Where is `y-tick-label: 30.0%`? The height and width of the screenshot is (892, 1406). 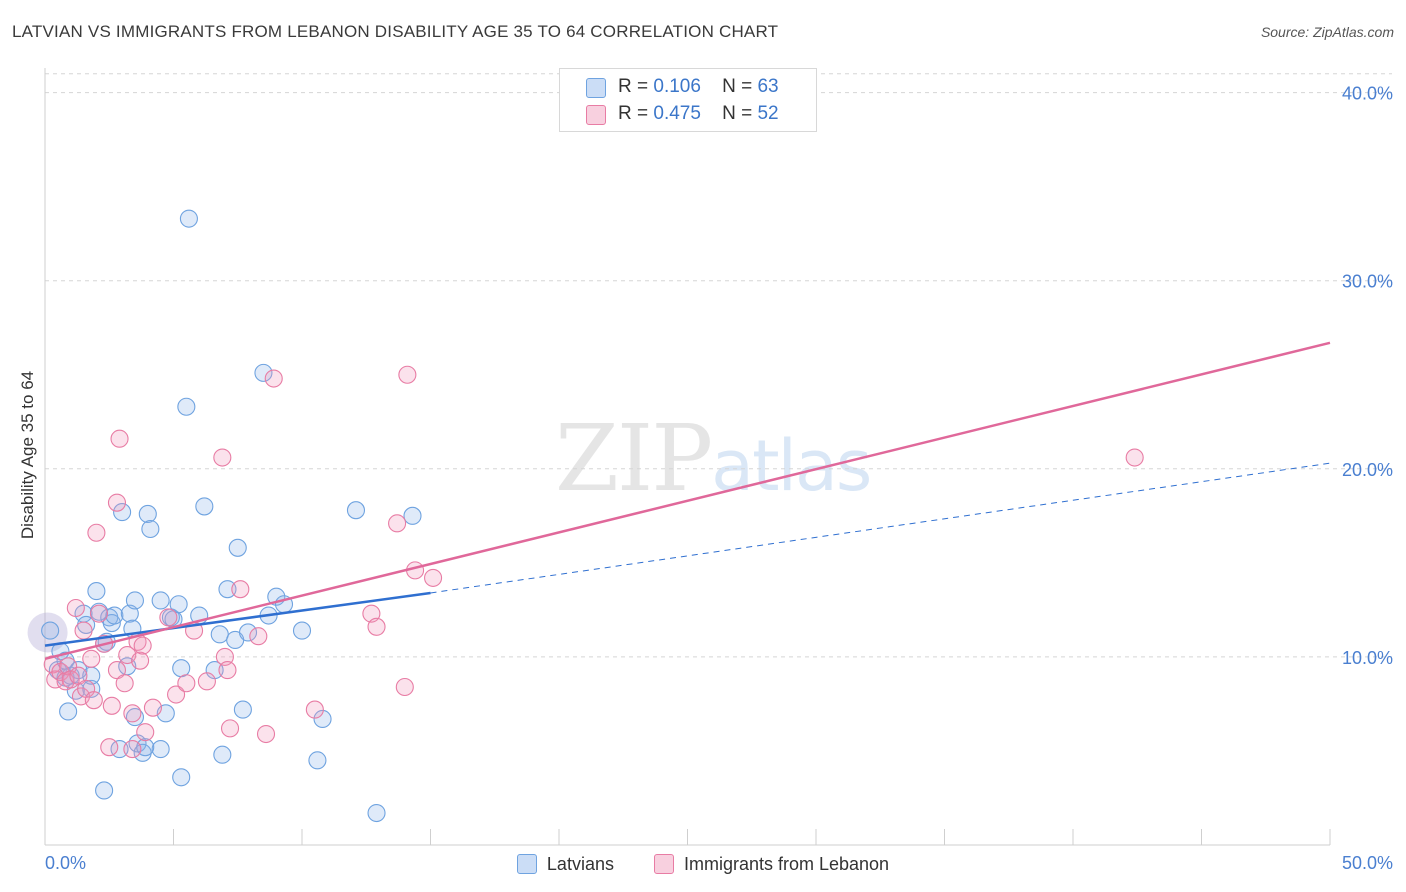
y-tick-label: 30.0% is located at coordinates (1367, 282).